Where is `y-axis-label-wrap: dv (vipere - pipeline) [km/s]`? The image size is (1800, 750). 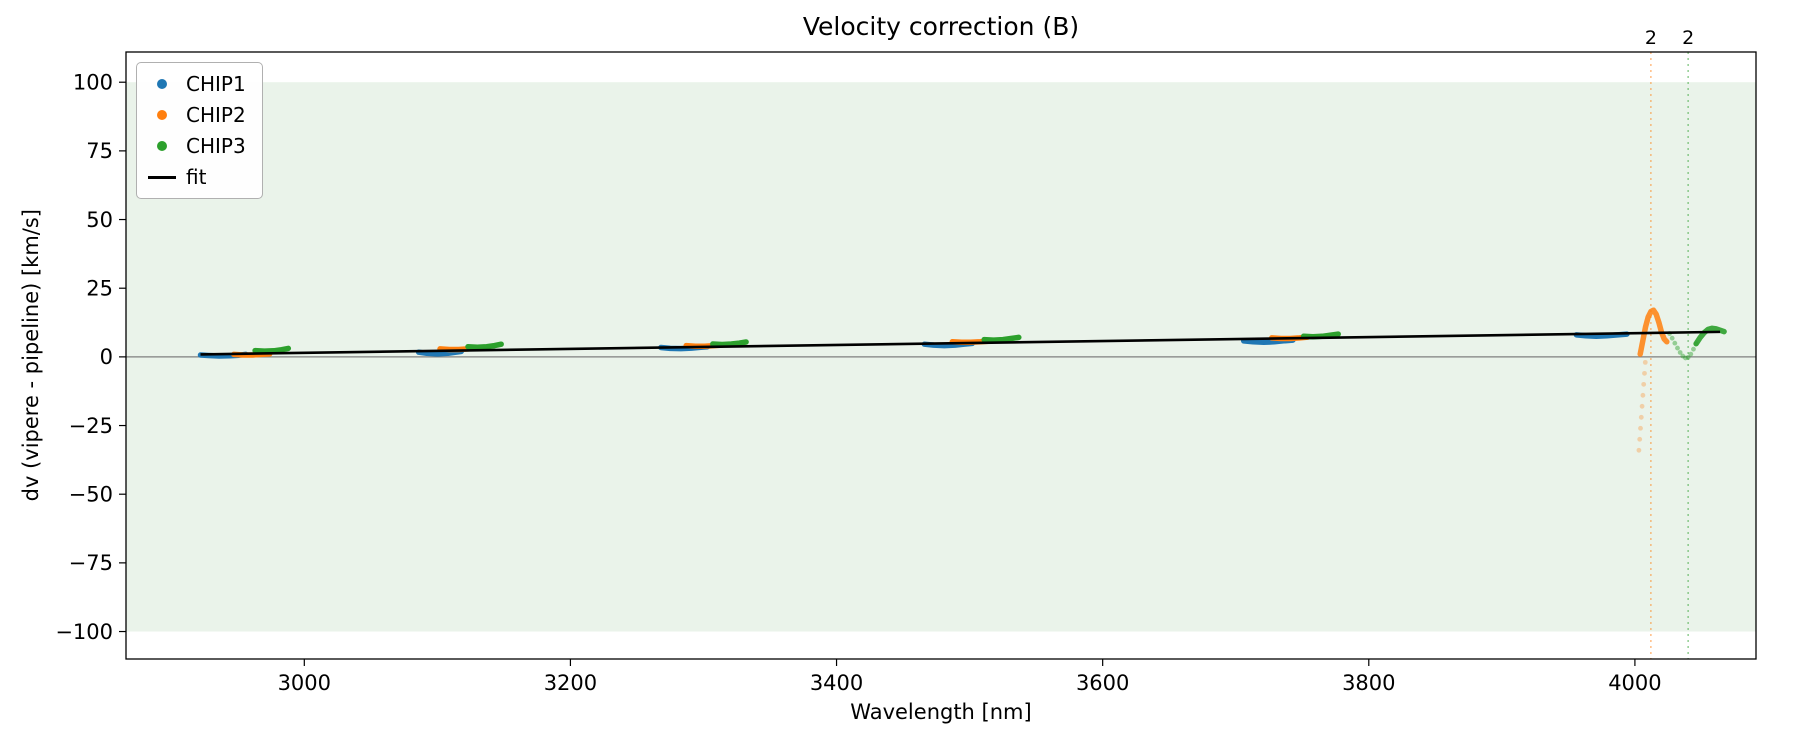 y-axis-label-wrap: dv (vipere - pipeline) [km/s] is located at coordinates (31, 355).